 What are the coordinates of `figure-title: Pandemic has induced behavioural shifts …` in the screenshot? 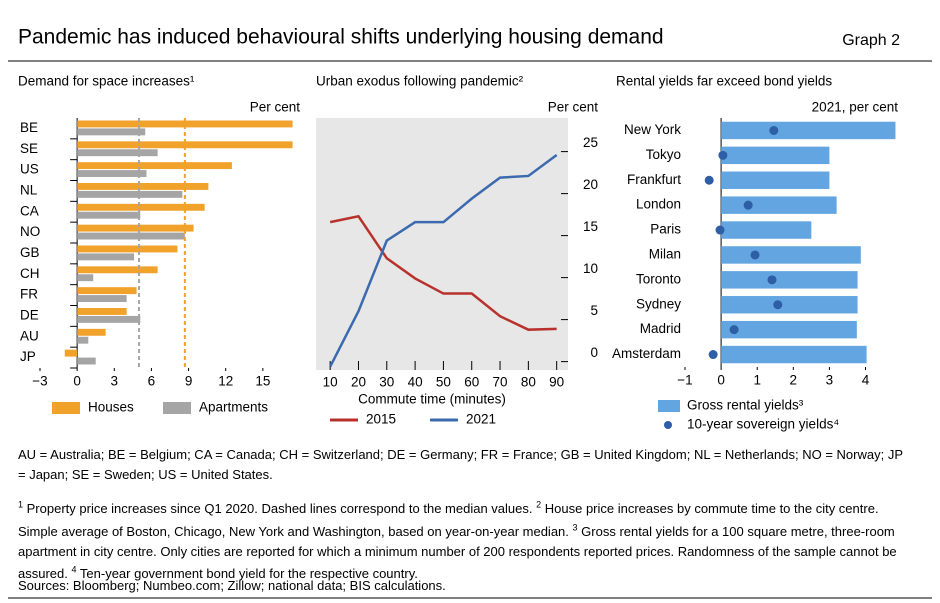 It's located at (341, 37).